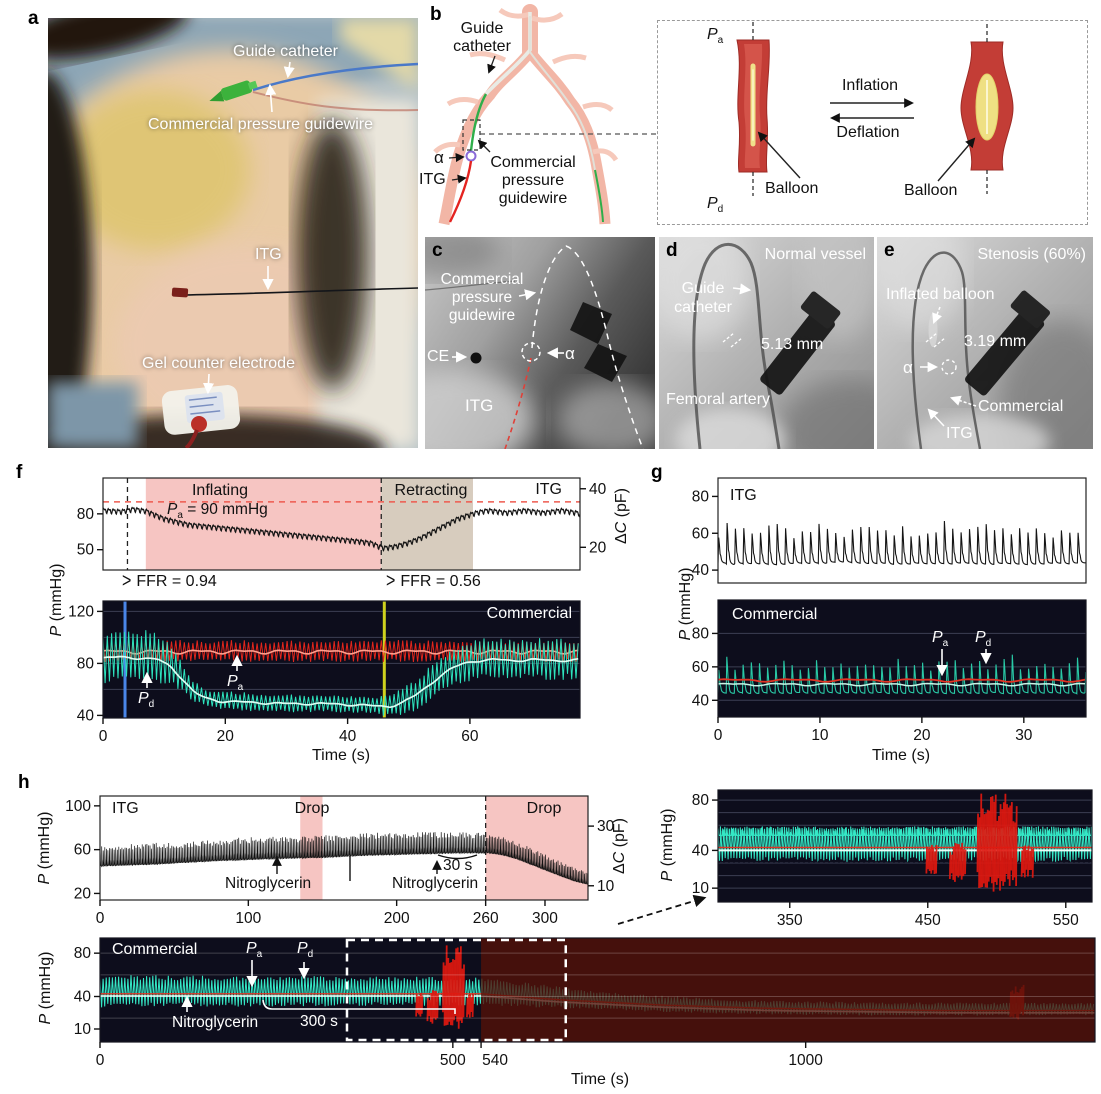 The width and height of the screenshot is (1101, 1094). What do you see at coordinates (335, 77) in the screenshot?
I see `guide-catheter-line` at bounding box center [335, 77].